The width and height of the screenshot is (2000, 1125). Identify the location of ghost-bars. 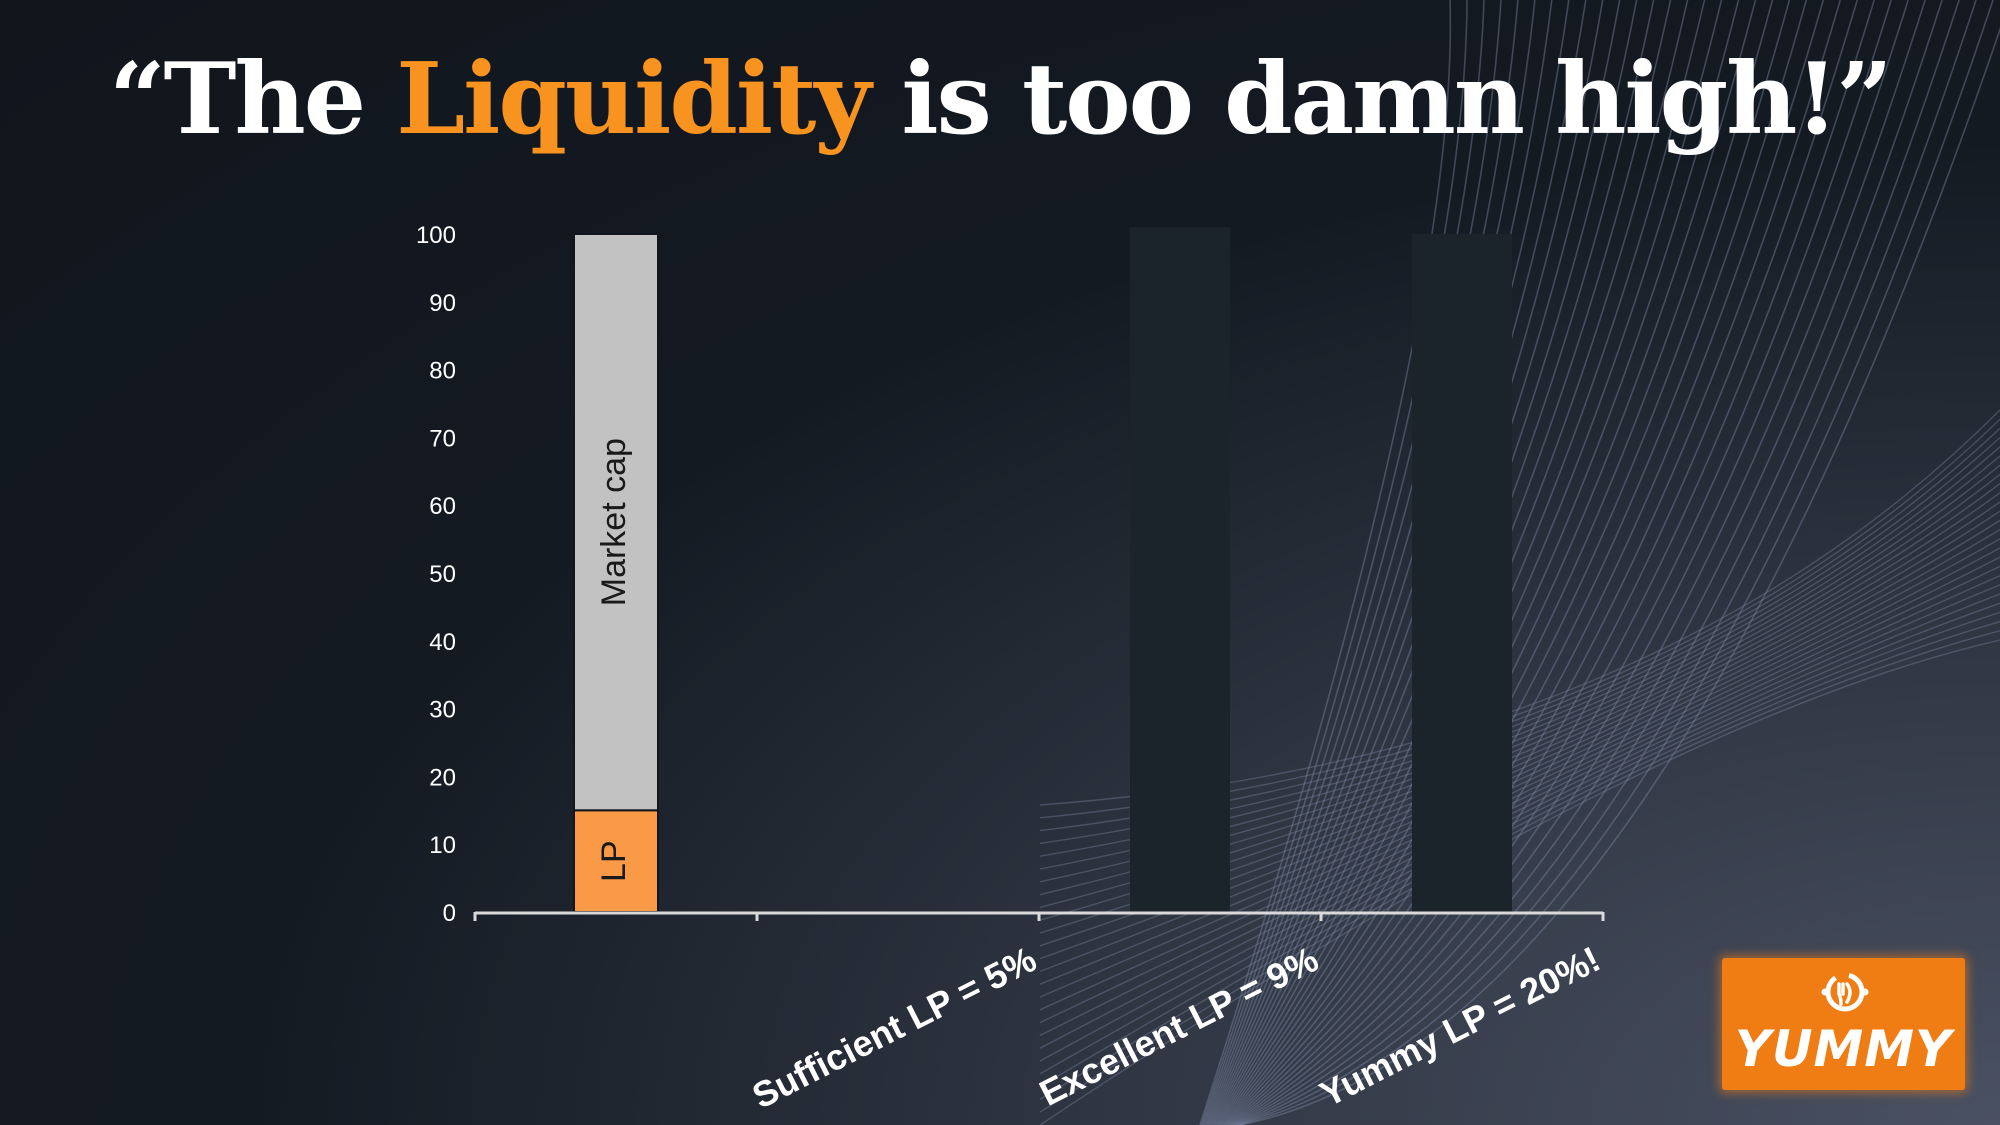
(1321, 570).